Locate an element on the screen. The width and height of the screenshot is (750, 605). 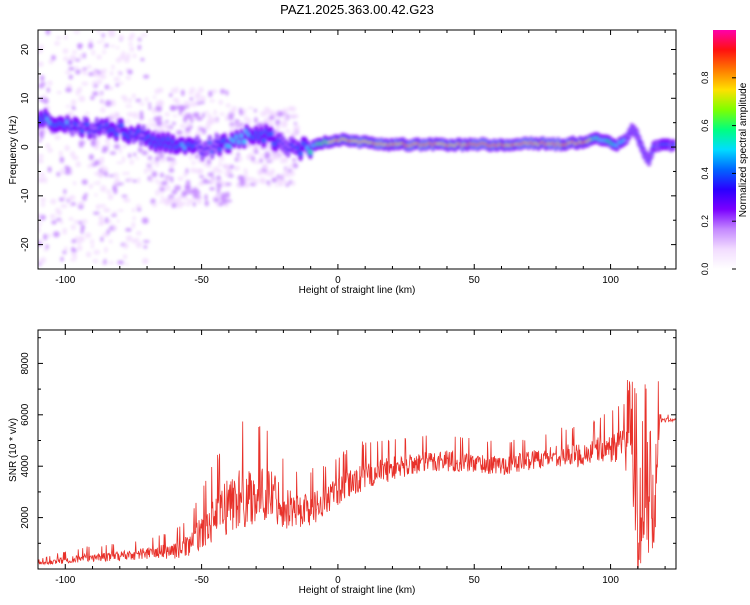
x-tick-label: 50 is located at coordinates (475, 580).